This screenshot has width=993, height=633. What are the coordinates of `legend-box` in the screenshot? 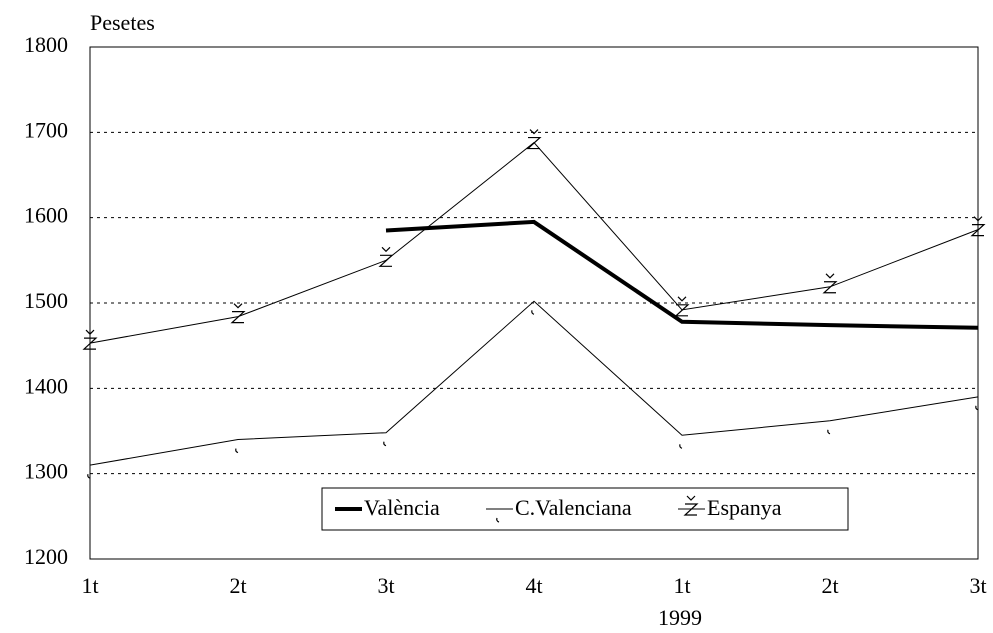 It's located at (585, 509).